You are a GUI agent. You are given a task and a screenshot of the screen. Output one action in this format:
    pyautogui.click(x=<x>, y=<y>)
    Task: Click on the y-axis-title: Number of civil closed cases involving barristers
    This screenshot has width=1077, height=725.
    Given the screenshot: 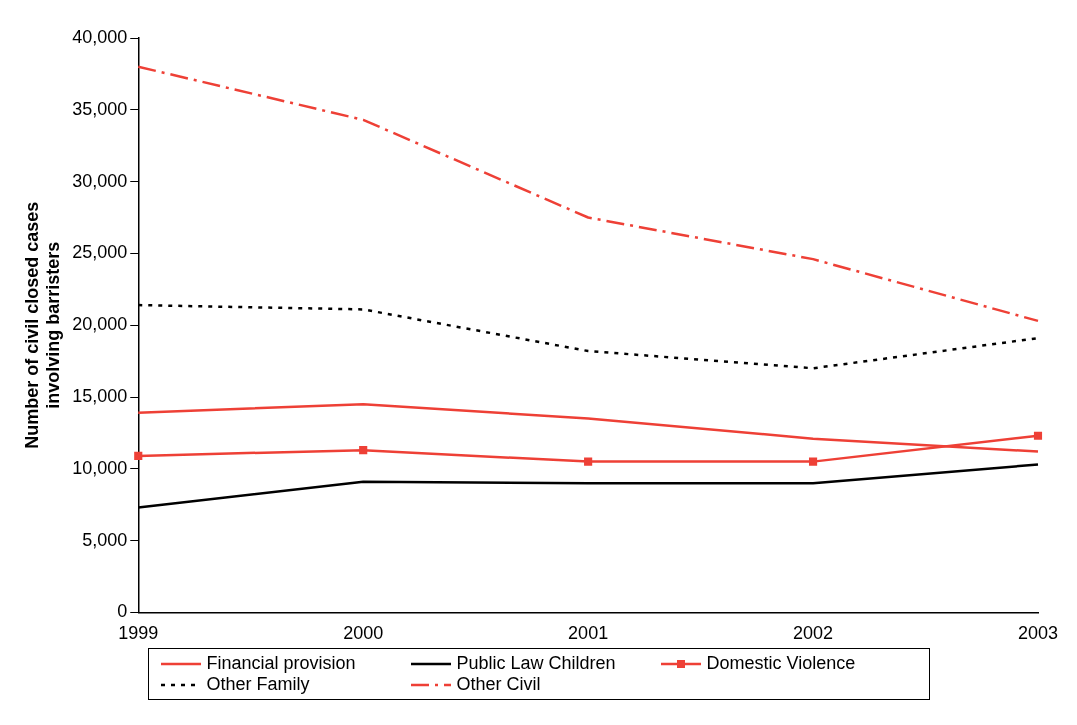 What is the action you would take?
    pyautogui.click(x=42, y=325)
    